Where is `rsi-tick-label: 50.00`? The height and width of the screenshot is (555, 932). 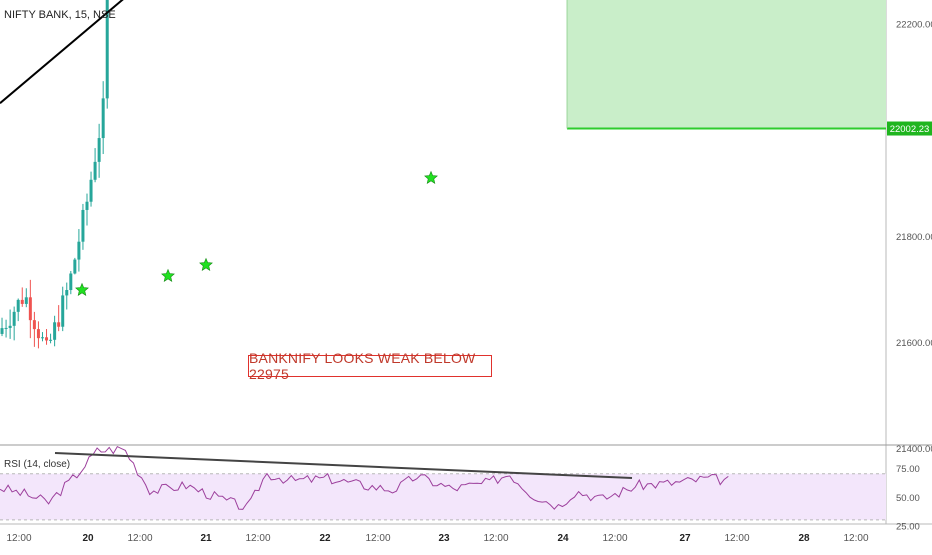 rsi-tick-label: 50.00 is located at coordinates (908, 498).